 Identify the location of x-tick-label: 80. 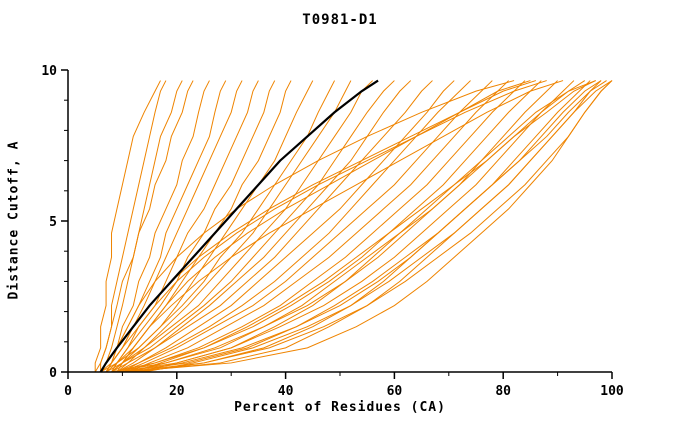
(503, 391).